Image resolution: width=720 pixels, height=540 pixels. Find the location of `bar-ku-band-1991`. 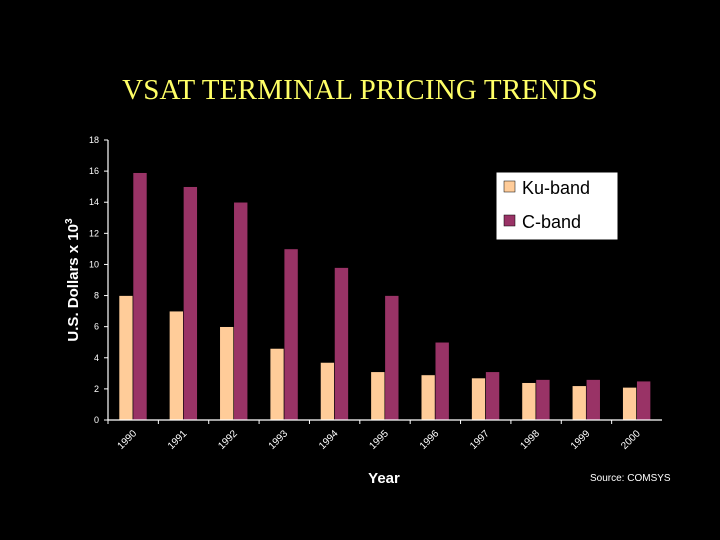

bar-ku-band-1991 is located at coordinates (176, 365).